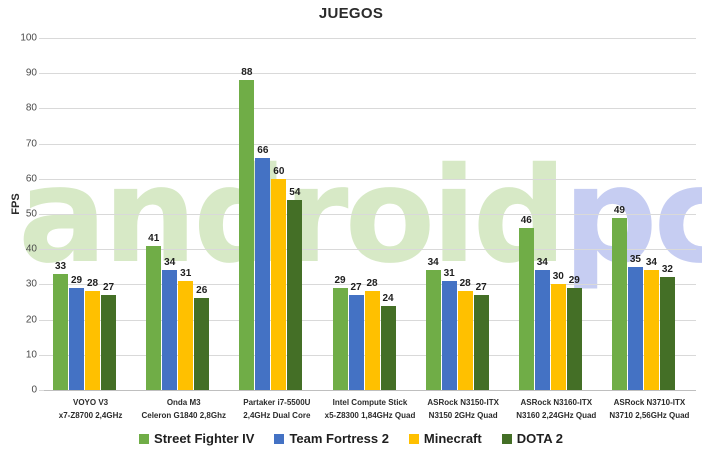 The height and width of the screenshot is (454, 702). I want to click on category-label-line2: 2,4GHz Dual Core, so click(277, 415).